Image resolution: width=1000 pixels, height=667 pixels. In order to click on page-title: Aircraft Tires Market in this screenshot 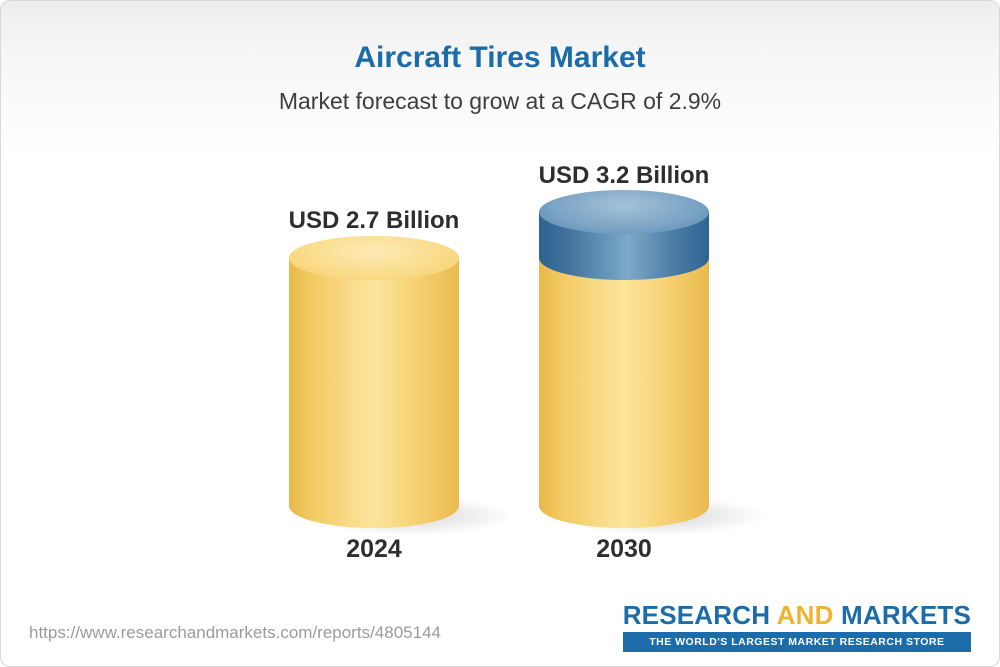, I will do `click(500, 57)`.